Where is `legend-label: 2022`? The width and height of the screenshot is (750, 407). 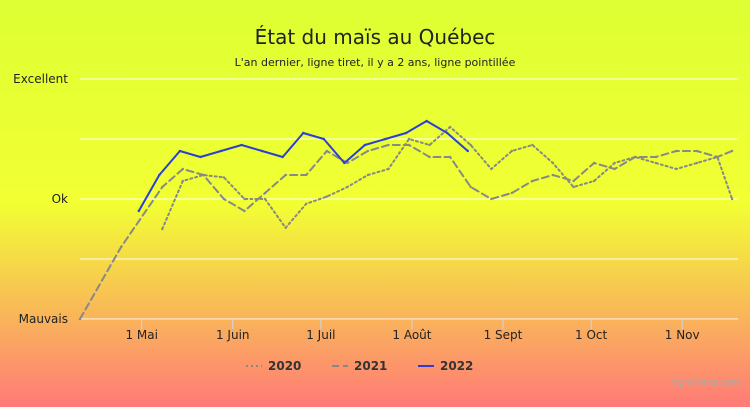
legend-label: 2022 is located at coordinates (456, 366).